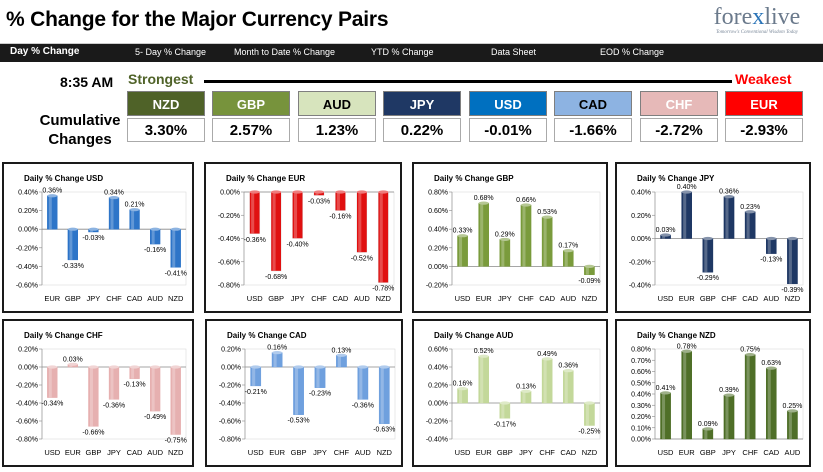 The height and width of the screenshot is (472, 823). Describe the element at coordinates (593, 103) in the screenshot. I see `currency-code: CAD` at that location.